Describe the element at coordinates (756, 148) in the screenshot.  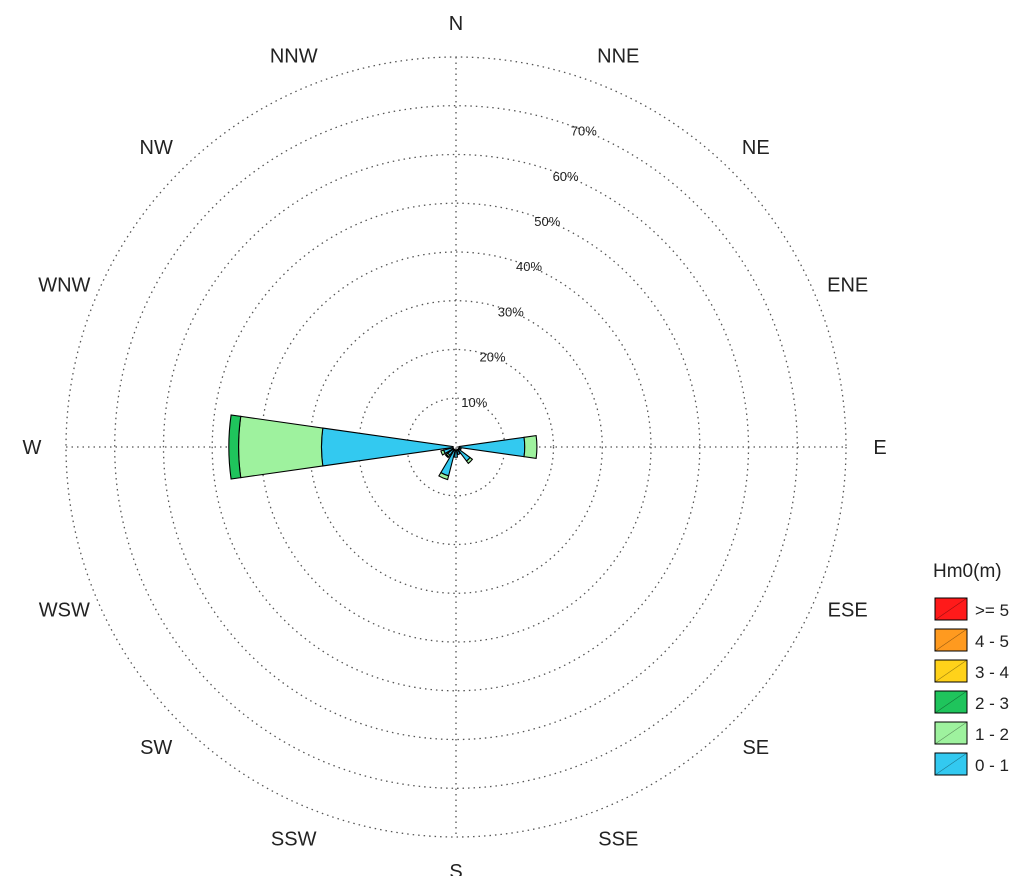
I see `direction-label-ne: NE` at that location.